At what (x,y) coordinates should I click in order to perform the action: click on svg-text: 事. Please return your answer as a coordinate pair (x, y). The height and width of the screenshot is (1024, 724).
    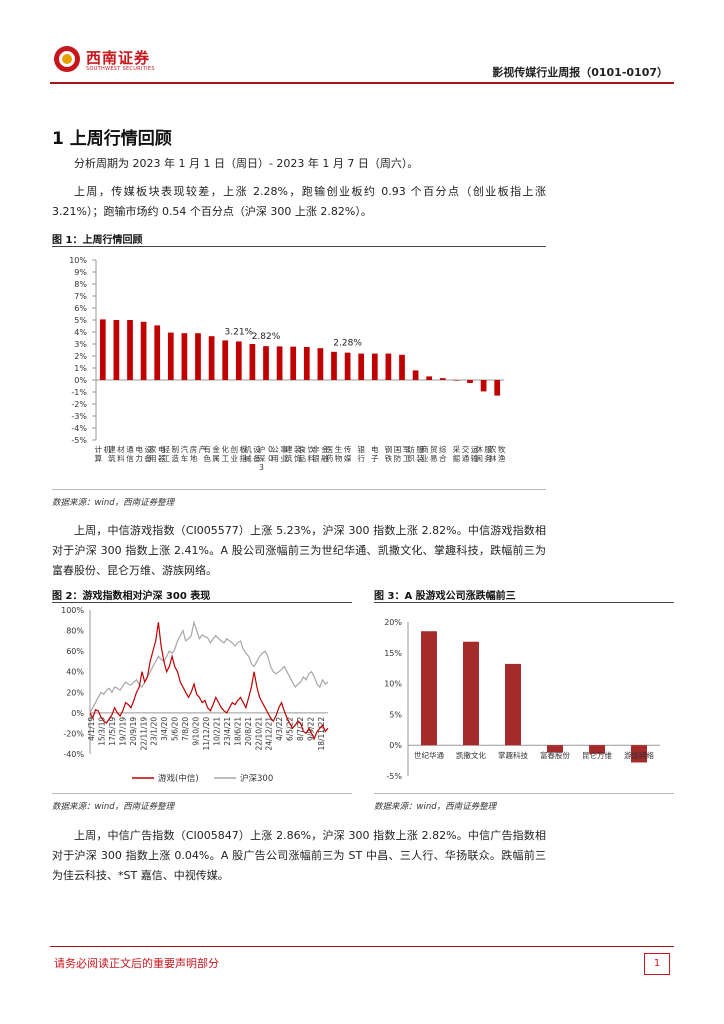
    Looking at the image, I should click on (284, 449).